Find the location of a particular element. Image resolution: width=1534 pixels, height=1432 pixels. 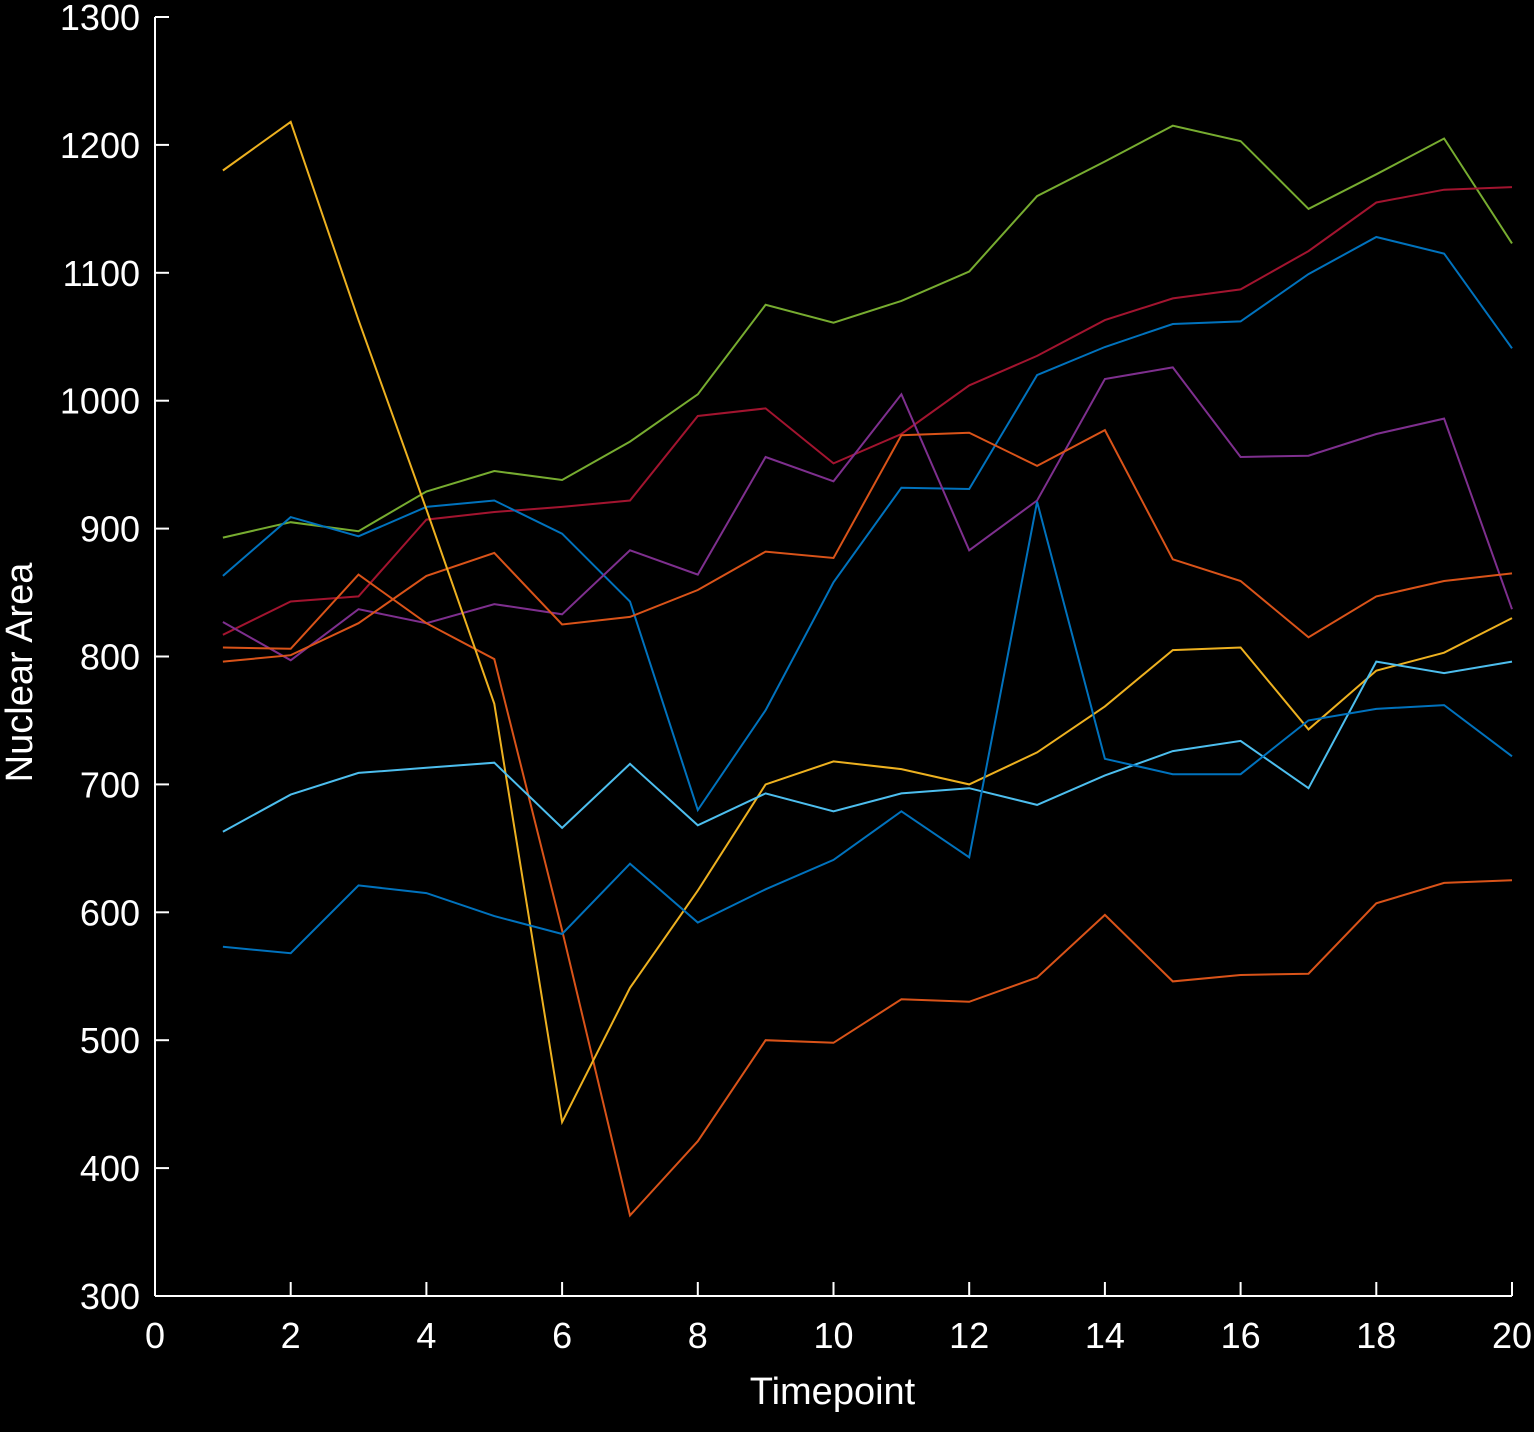

y-tick-label: 800 is located at coordinates (110, 657).